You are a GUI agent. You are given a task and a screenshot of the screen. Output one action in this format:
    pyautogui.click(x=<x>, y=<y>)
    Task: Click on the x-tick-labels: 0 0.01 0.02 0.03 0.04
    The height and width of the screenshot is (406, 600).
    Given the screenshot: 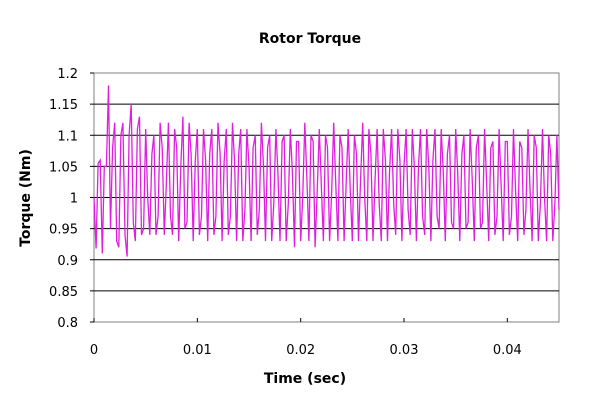 What is the action you would take?
    pyautogui.click(x=306, y=350)
    